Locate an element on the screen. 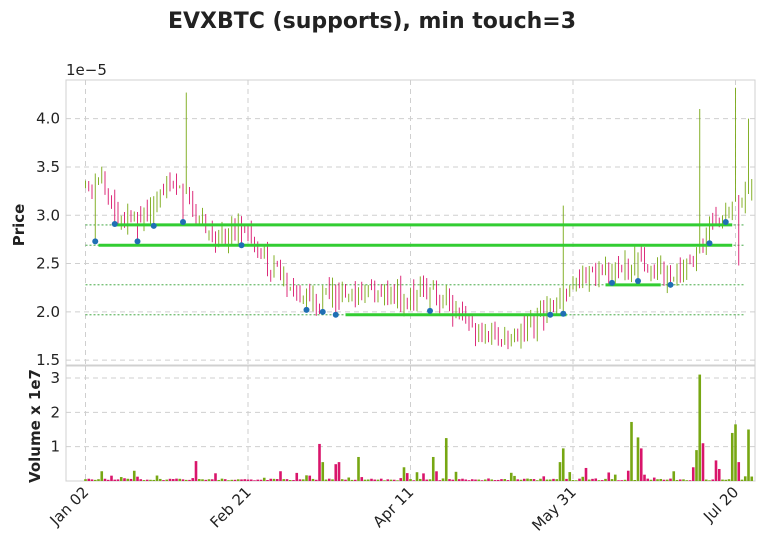 The width and height of the screenshot is (764, 552). touch-points is located at coordinates (410, 268).